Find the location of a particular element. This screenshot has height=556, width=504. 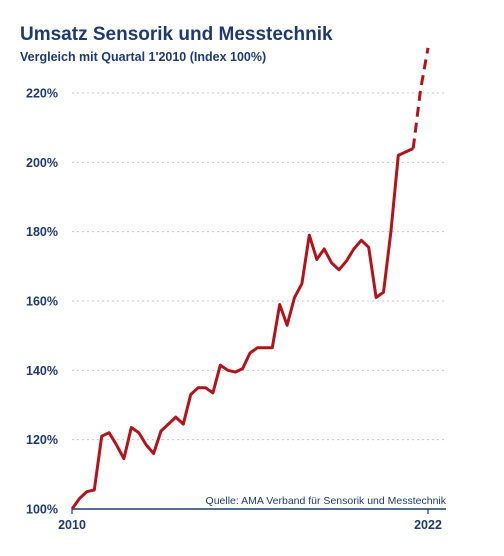

y-axis-ticks: 100% 120% 140% 160% 180% 200% 220% is located at coordinates (42, 302).